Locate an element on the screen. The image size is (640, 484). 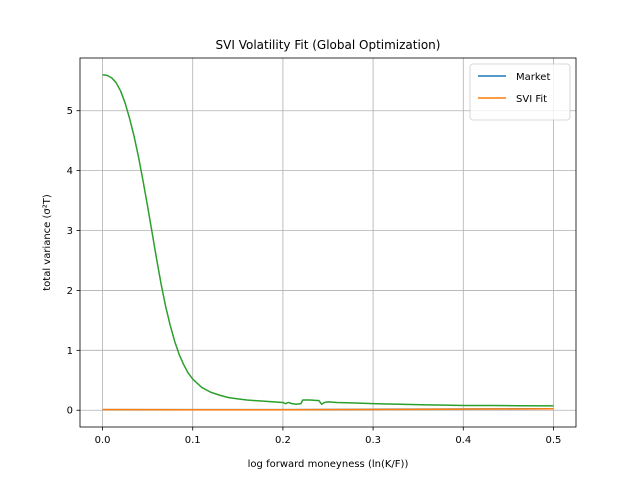
legend-box is located at coordinates (520, 92).